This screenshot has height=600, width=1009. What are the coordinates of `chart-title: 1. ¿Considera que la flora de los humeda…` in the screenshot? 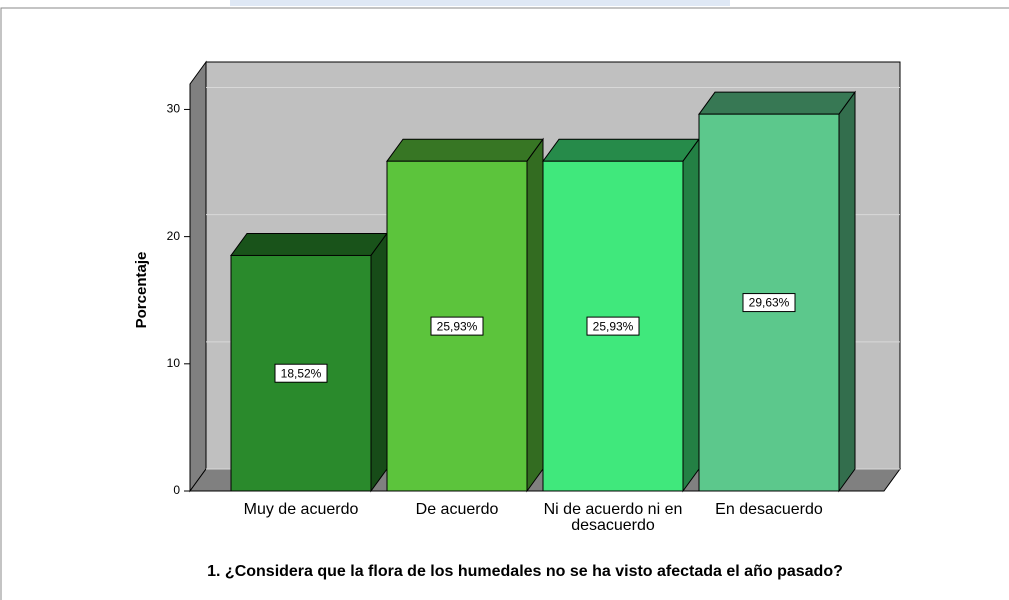 It's located at (525, 571).